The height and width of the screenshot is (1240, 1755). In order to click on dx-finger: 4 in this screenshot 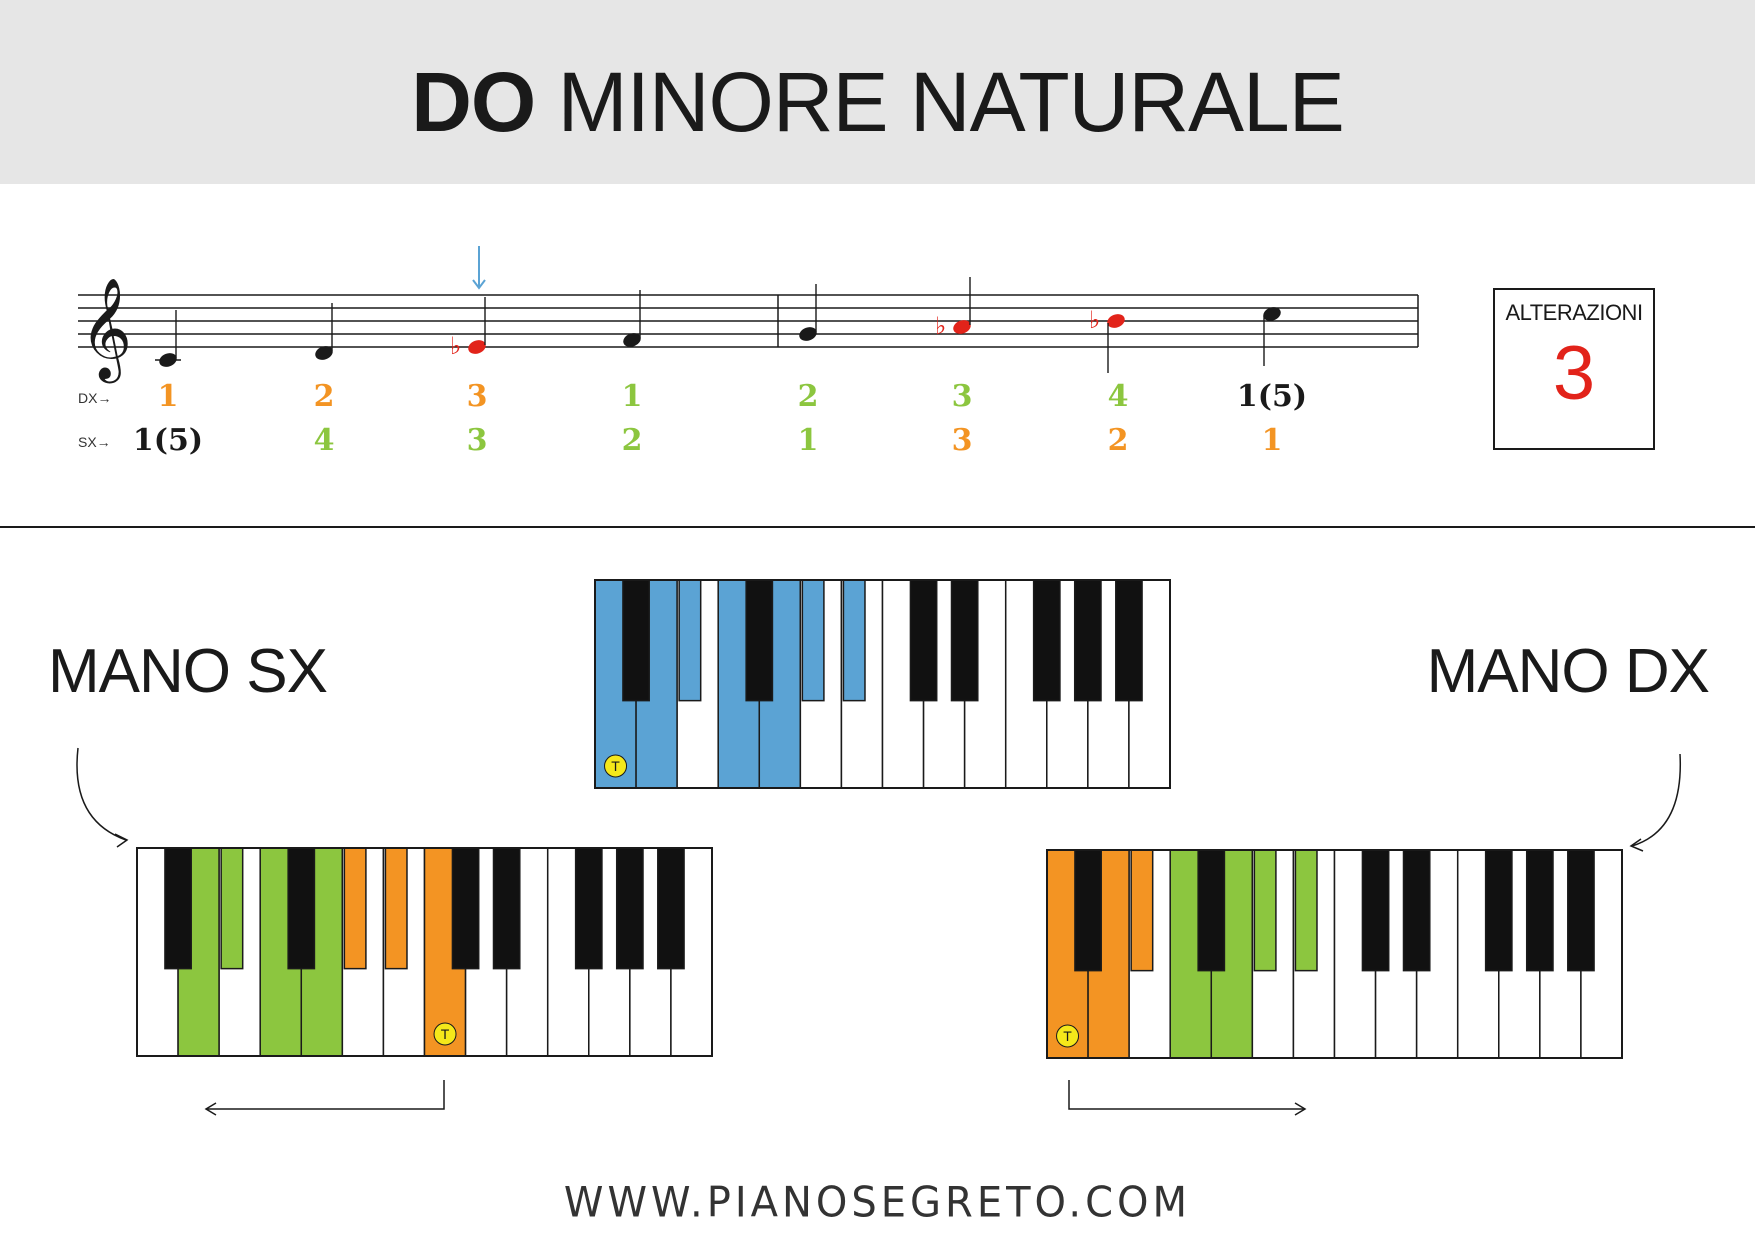, I will do `click(1118, 396)`.